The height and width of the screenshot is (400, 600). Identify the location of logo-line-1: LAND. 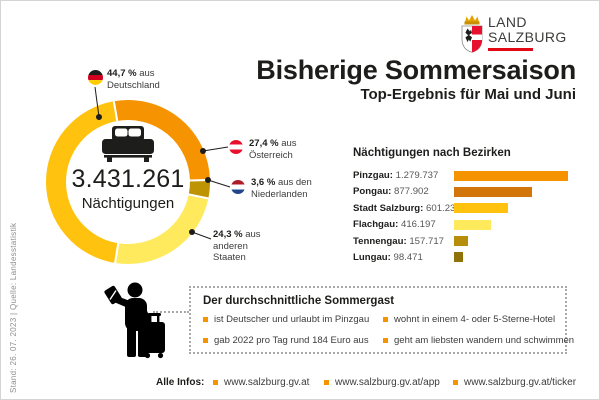
(507, 22).